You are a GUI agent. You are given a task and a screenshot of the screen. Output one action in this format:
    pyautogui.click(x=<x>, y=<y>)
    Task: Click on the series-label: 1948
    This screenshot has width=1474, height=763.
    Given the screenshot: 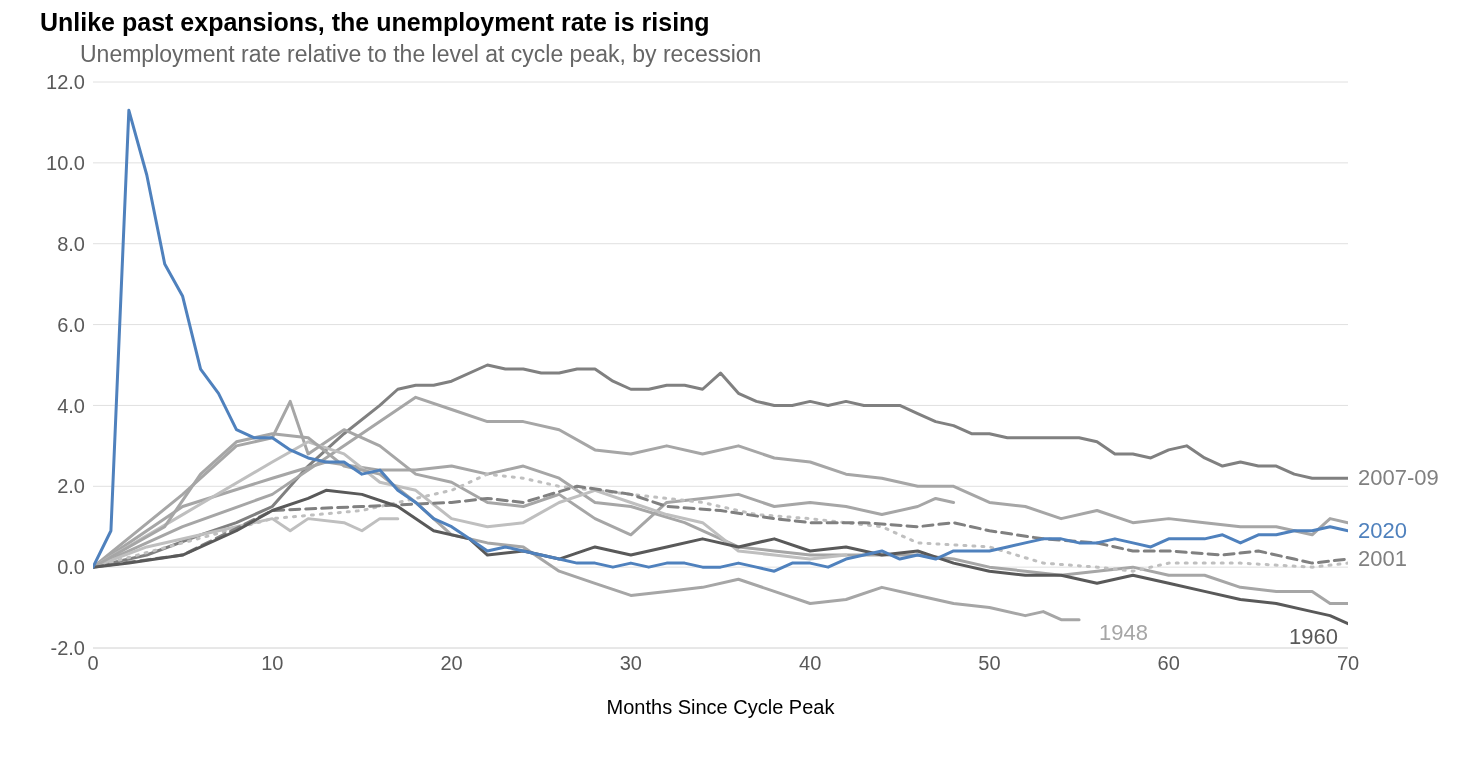 What is the action you would take?
    pyautogui.click(x=1124, y=632)
    